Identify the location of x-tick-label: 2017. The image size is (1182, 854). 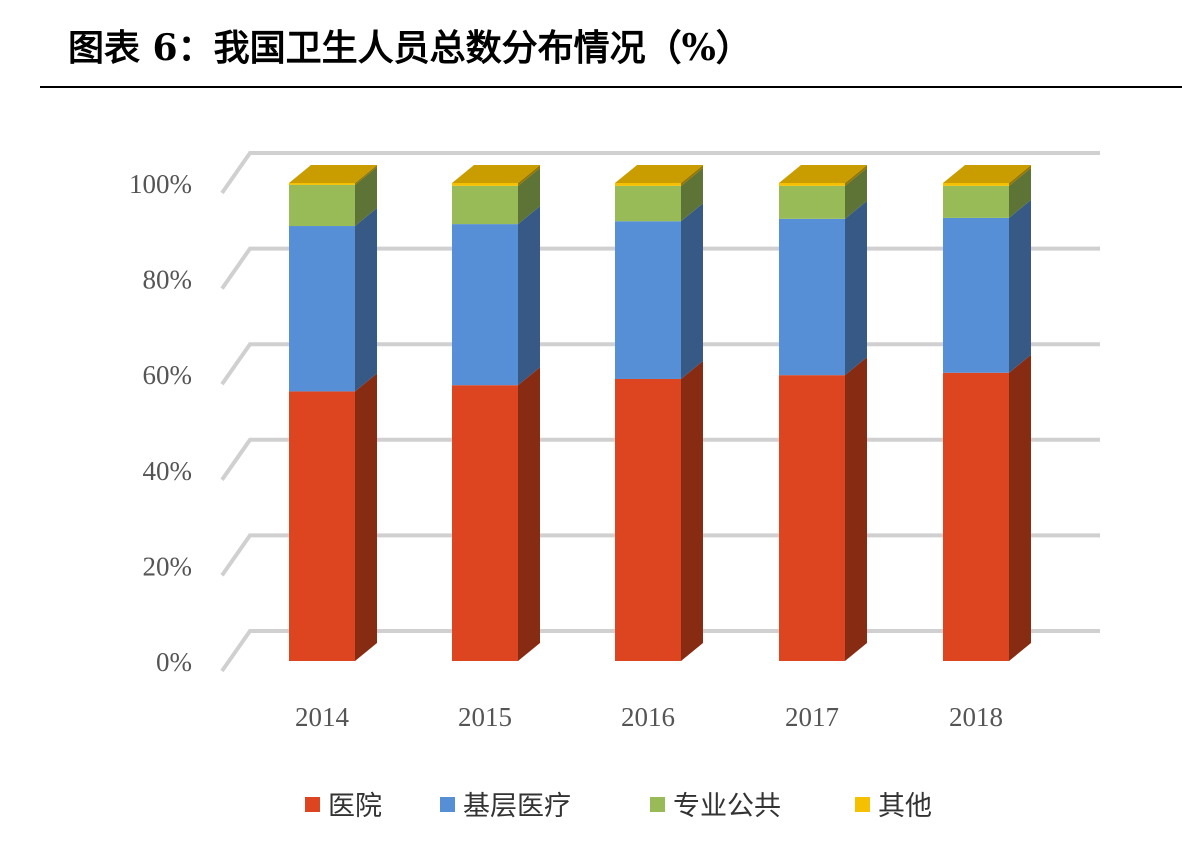
(812, 717).